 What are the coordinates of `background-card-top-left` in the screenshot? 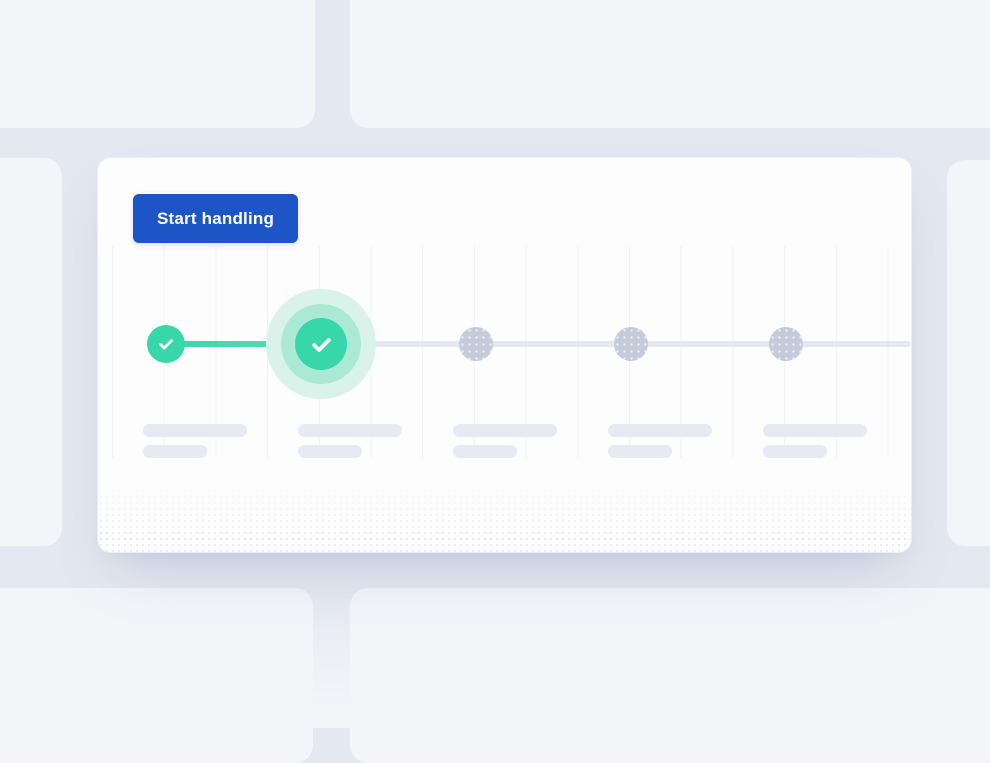 It's located at (157, 64).